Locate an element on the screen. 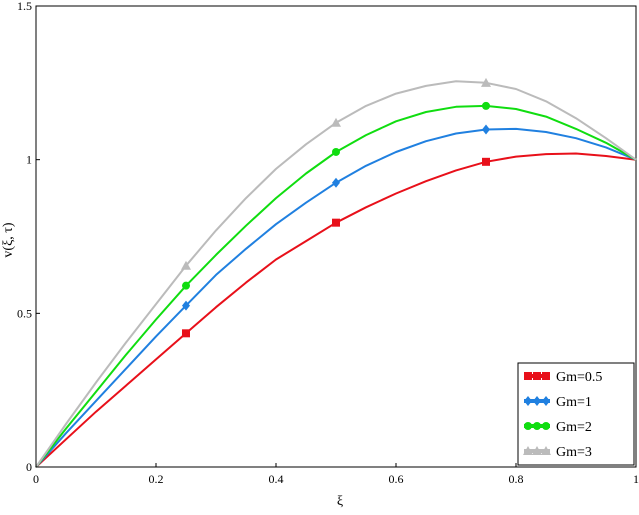 This screenshot has width=639, height=515. legend-label-gm-1: Gm=1 is located at coordinates (574, 402).